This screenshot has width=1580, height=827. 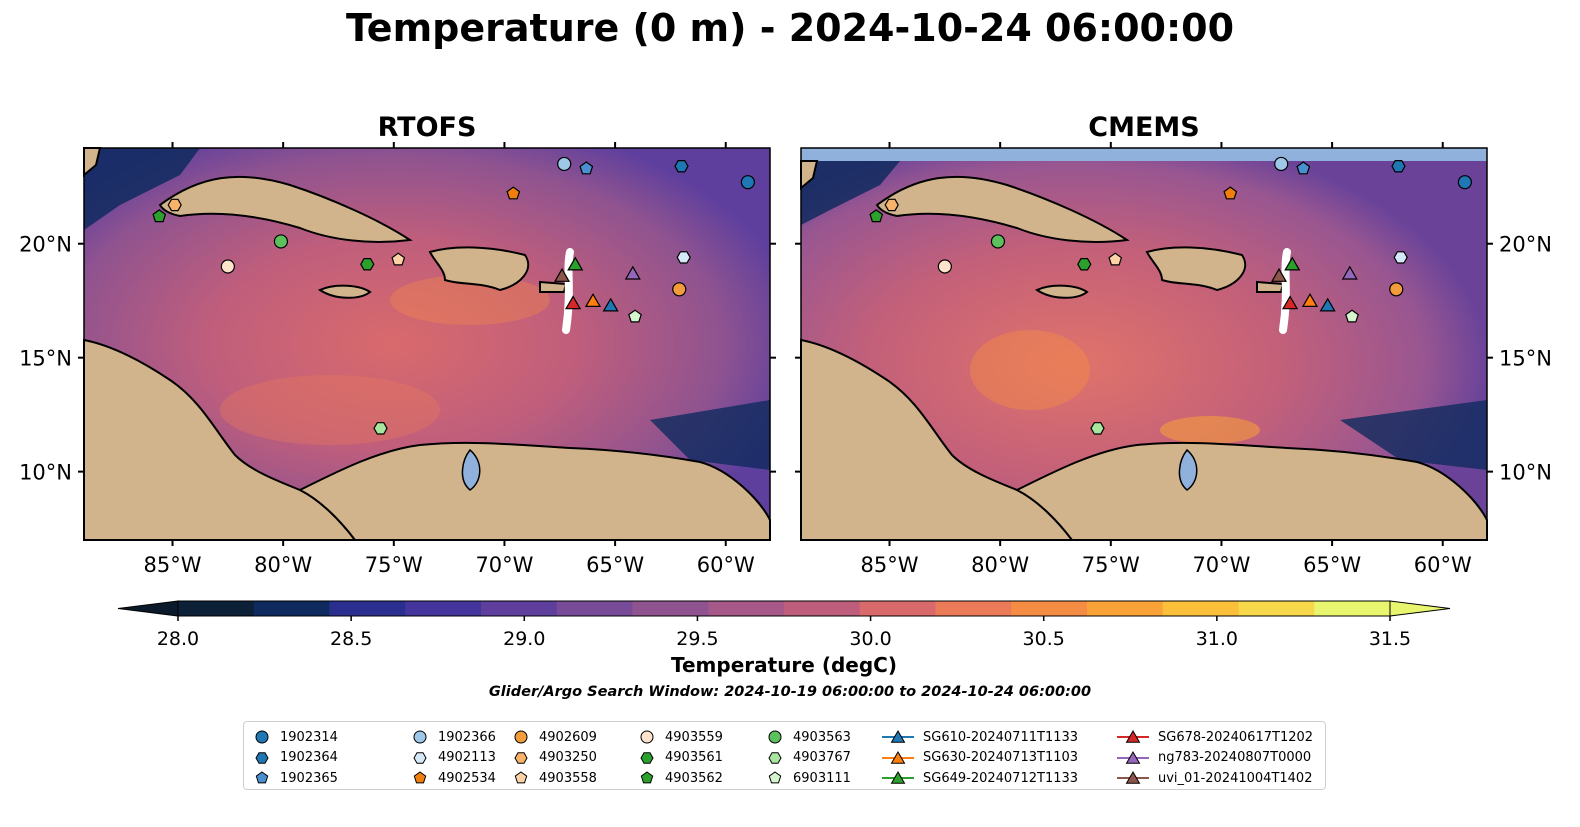 What do you see at coordinates (1235, 757) in the screenshot?
I see `legend-label: ng783-20240807T0000` at bounding box center [1235, 757].